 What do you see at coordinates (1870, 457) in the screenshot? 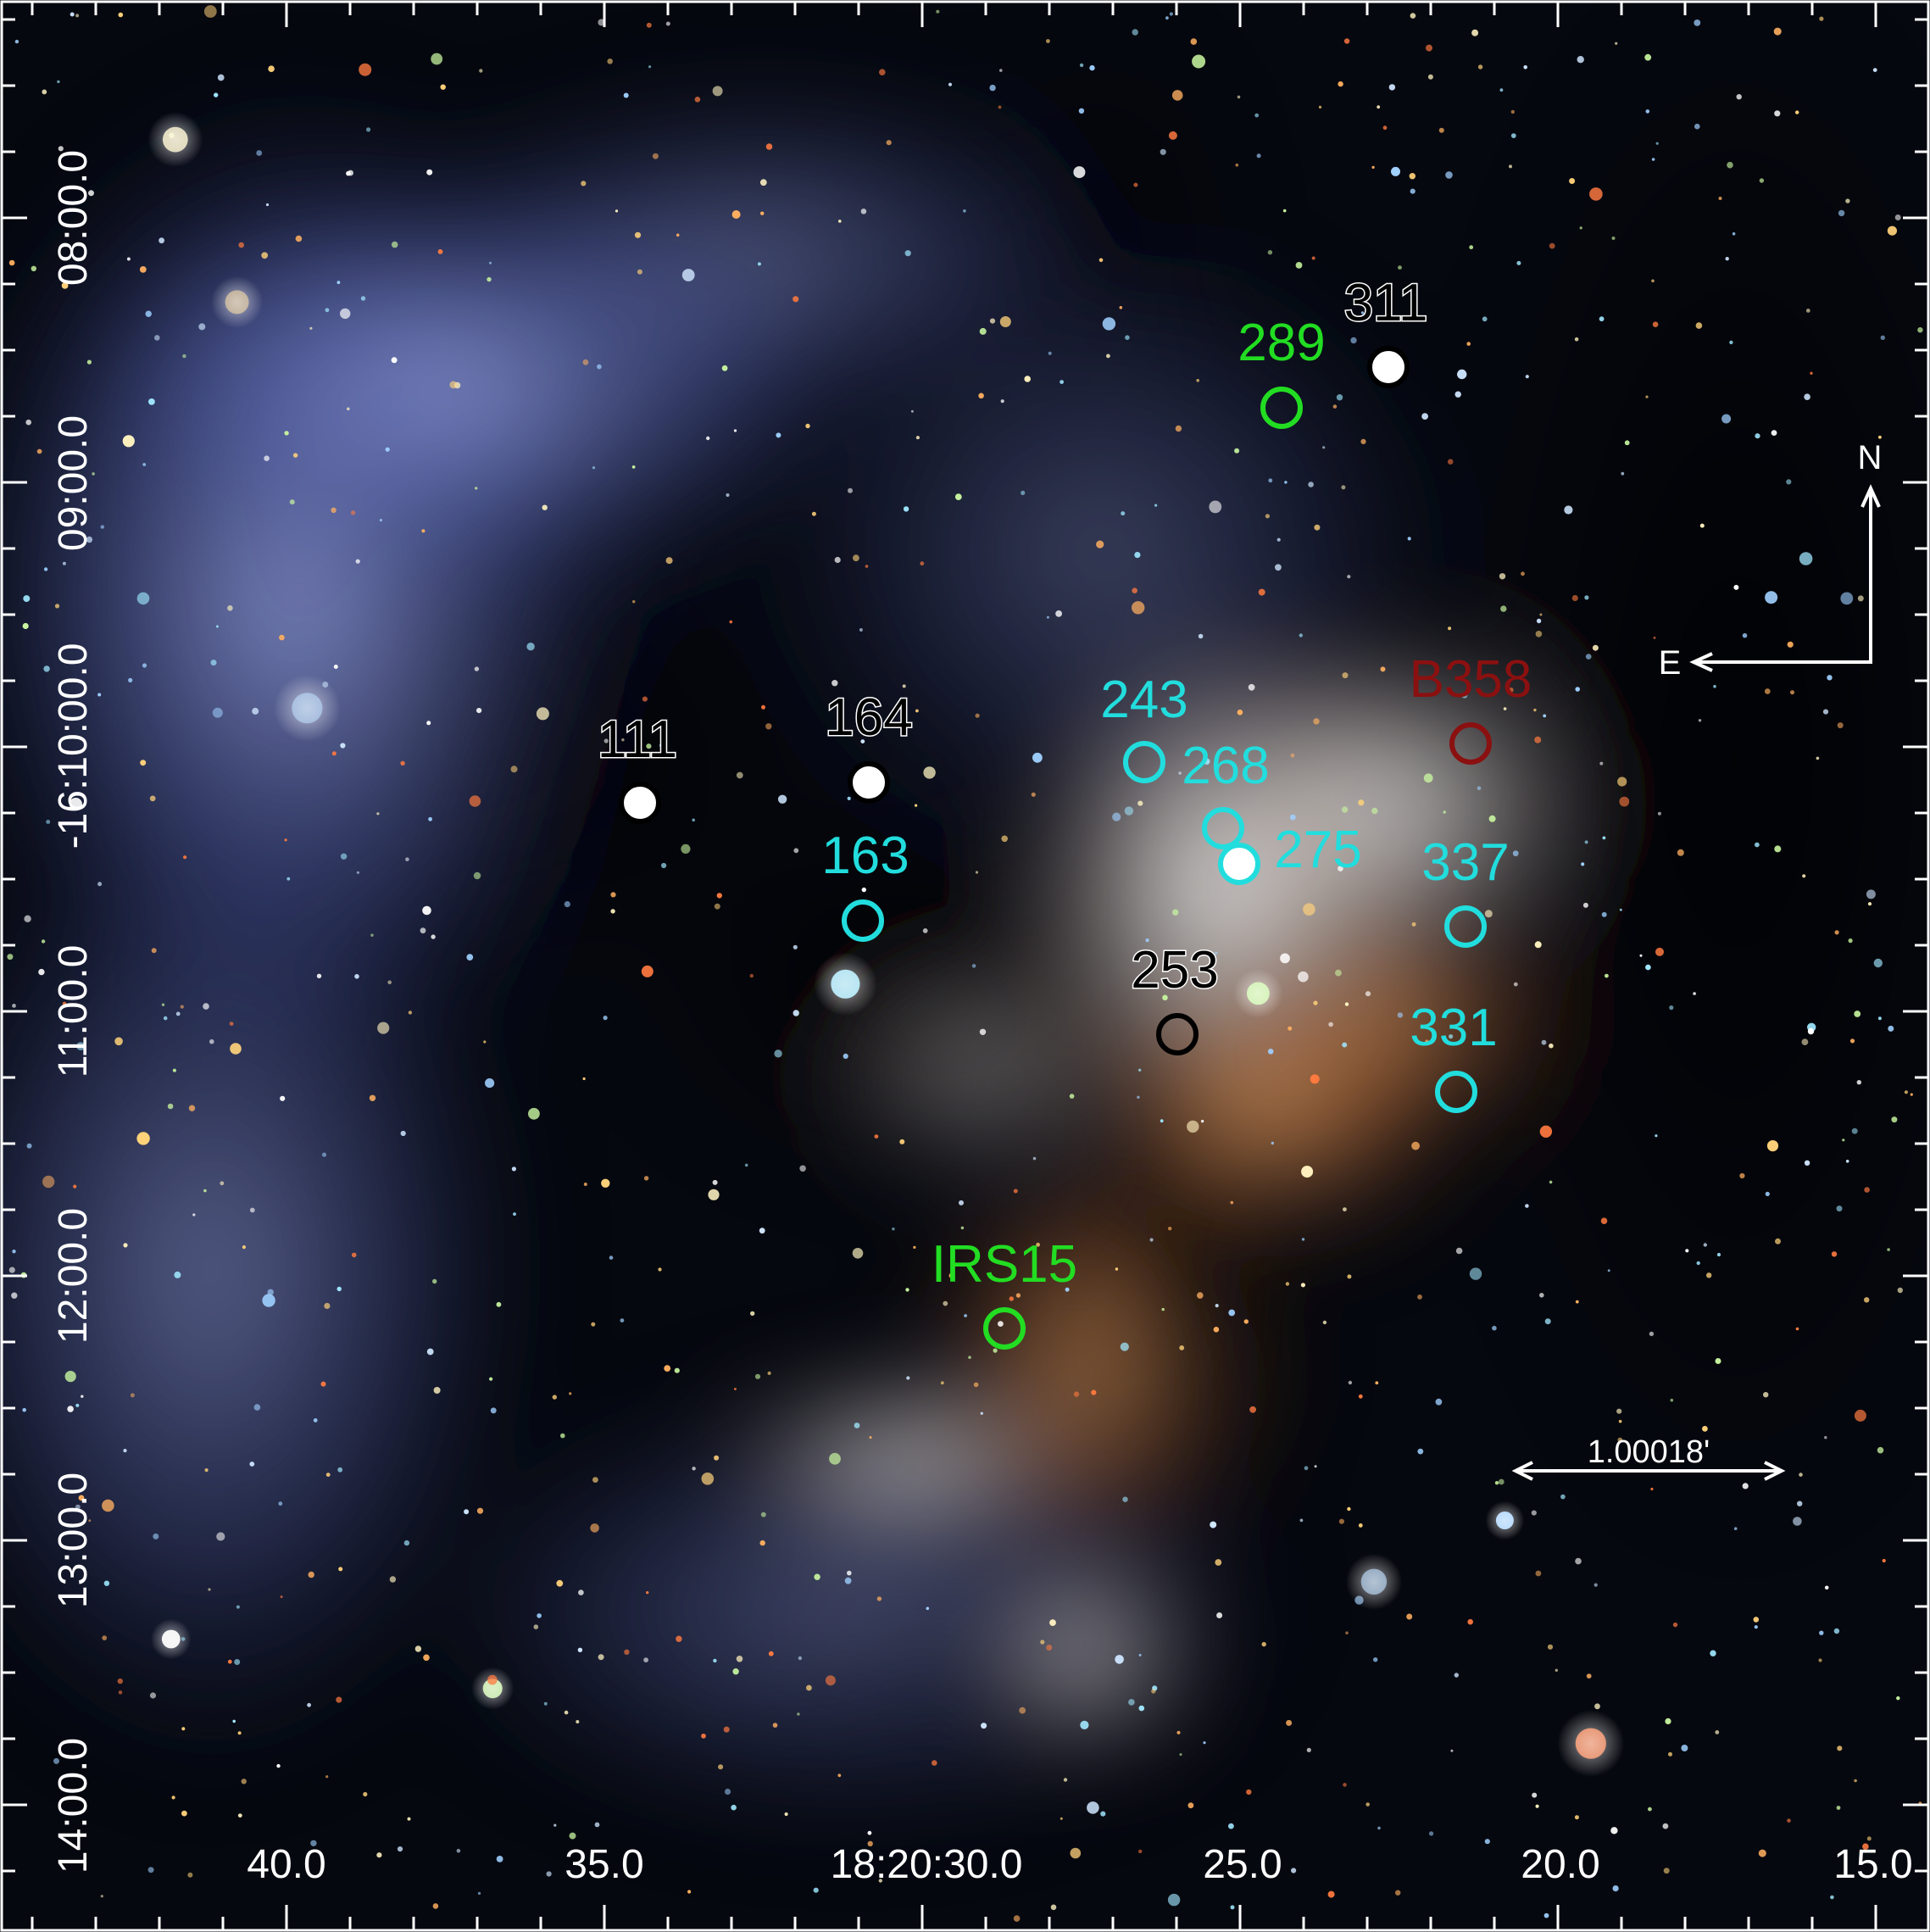
I see `compass-north-label: N` at bounding box center [1870, 457].